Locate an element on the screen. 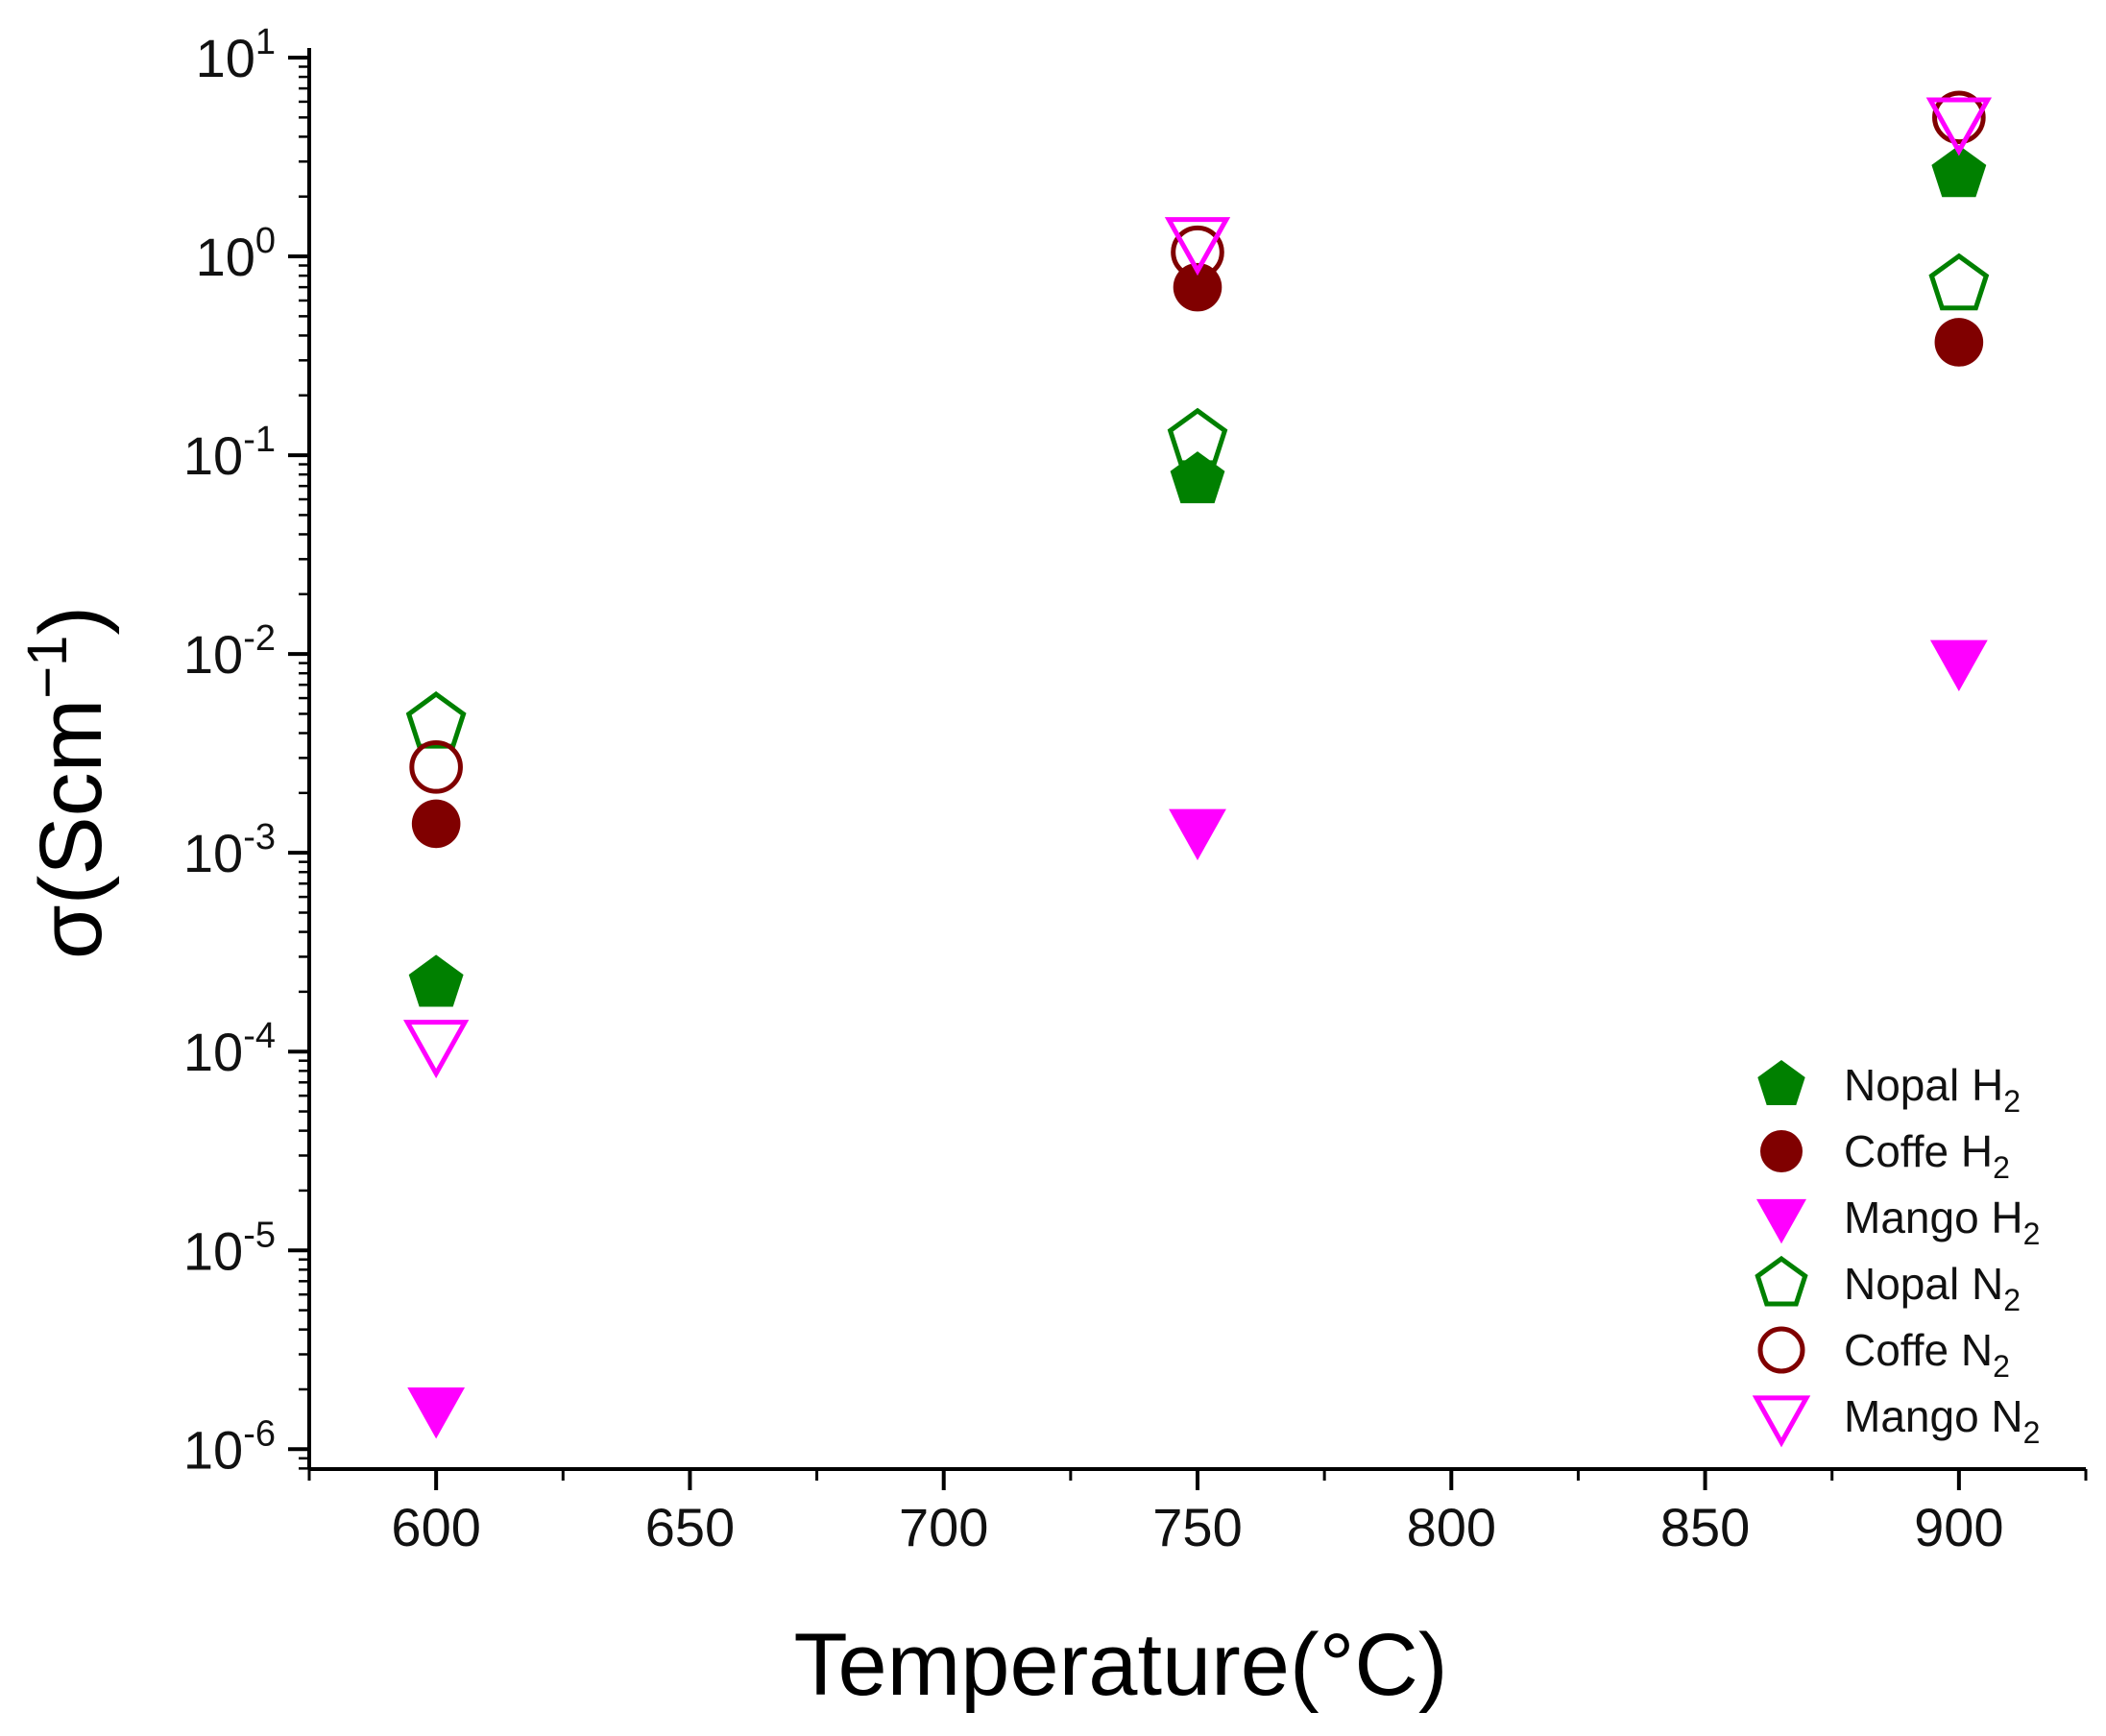 The image size is (2106, 1736). x-tick-label: 800 is located at coordinates (1451, 1527).